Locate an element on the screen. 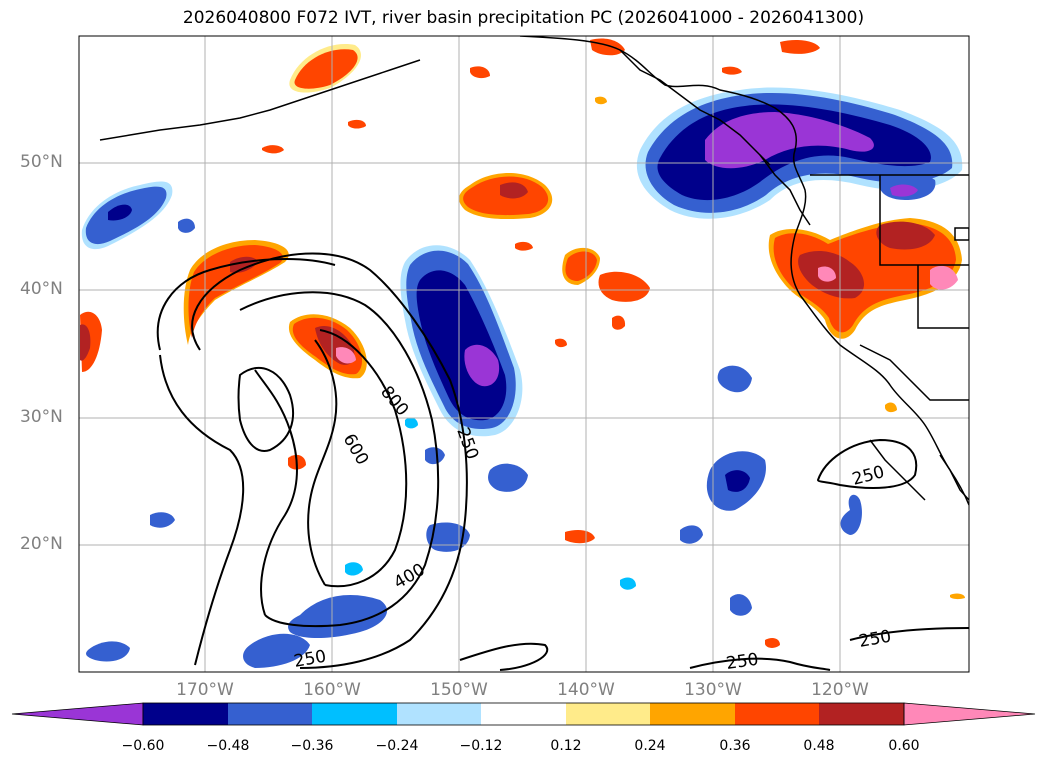 The height and width of the screenshot is (765, 1047). colorbar-tick-label: −0.60 is located at coordinates (143, 746).